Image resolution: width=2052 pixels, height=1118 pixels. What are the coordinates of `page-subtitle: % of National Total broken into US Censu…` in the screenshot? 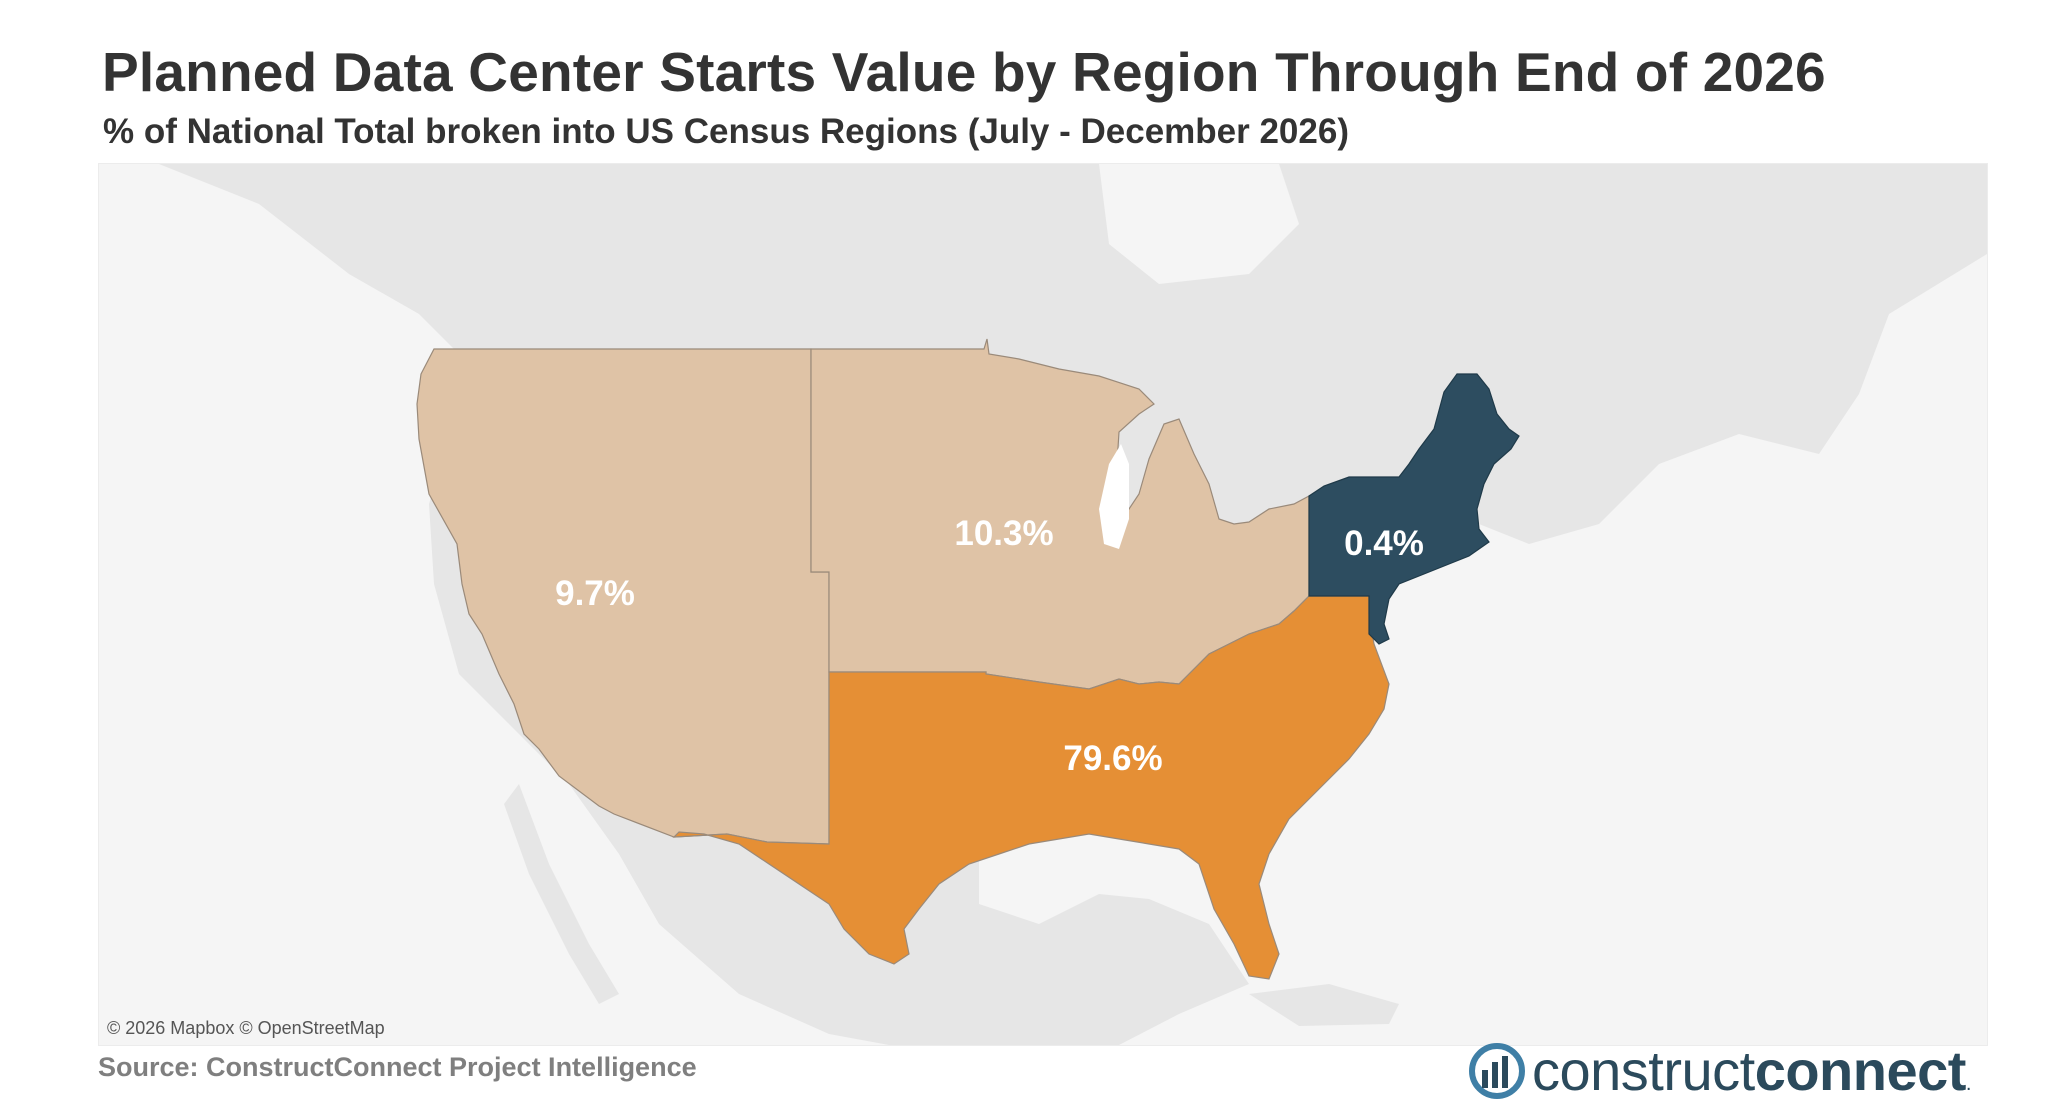 It's located at (726, 131).